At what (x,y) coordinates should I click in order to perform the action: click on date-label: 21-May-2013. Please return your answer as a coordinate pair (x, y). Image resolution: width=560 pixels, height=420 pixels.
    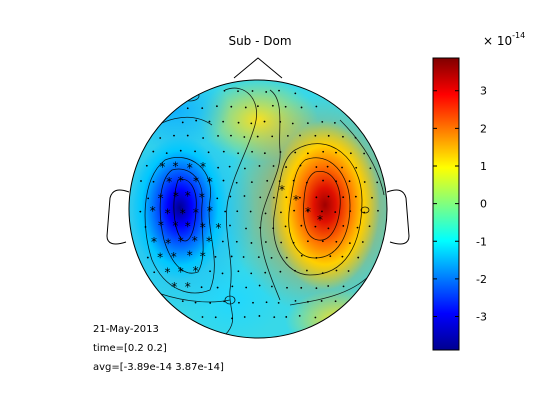
    Looking at the image, I should click on (126, 329).